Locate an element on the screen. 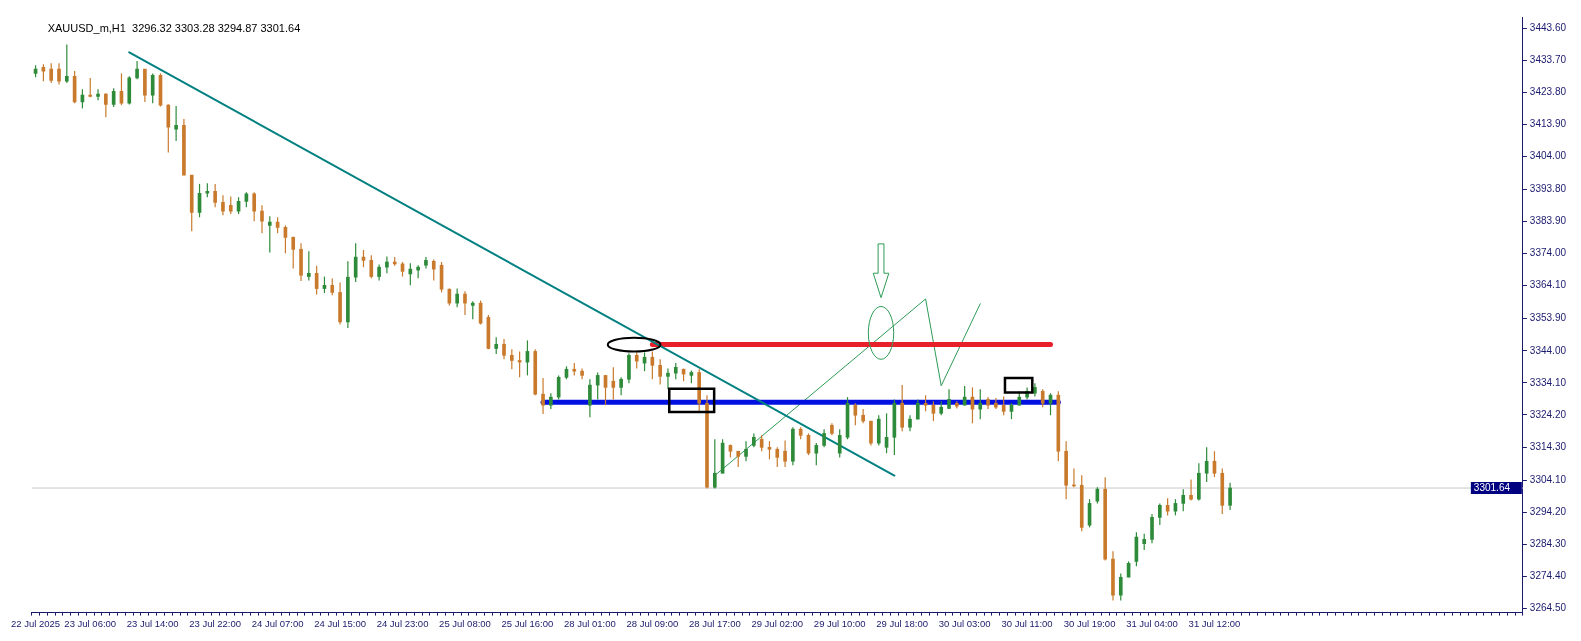 The width and height of the screenshot is (1581, 641). y-tick-label: 3353.90 is located at coordinates (1548, 318).